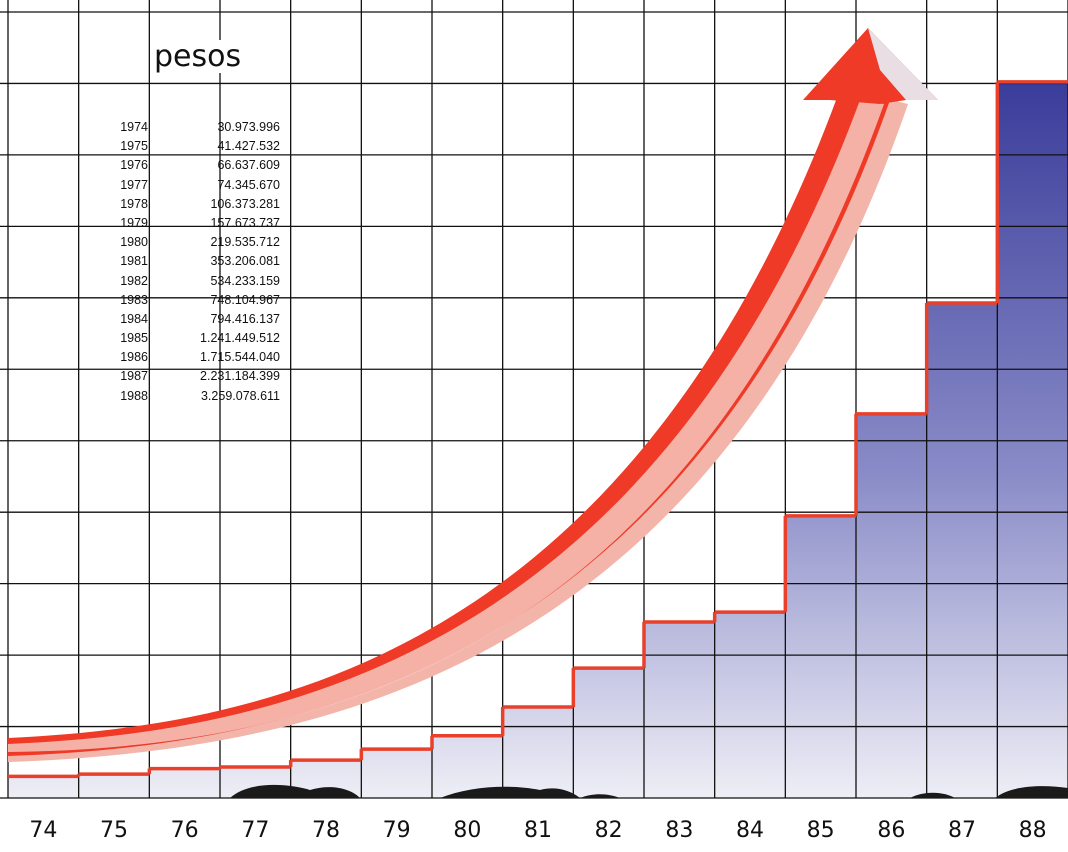 This screenshot has height=852, width=1068. I want to click on table-row: 1987 2.231.184.399, so click(184, 376).